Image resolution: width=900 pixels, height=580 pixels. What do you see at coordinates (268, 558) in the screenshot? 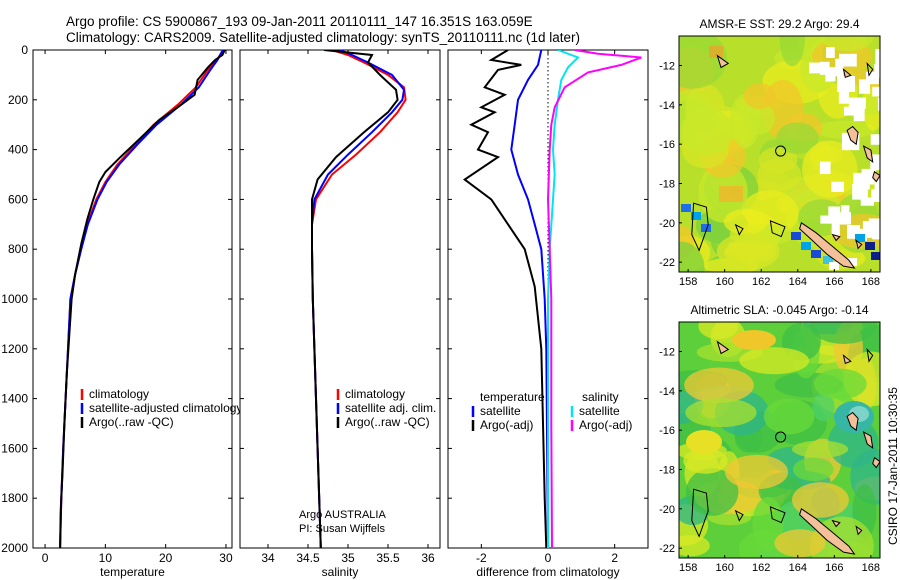
I see `x-tick-label: 34` at bounding box center [268, 558].